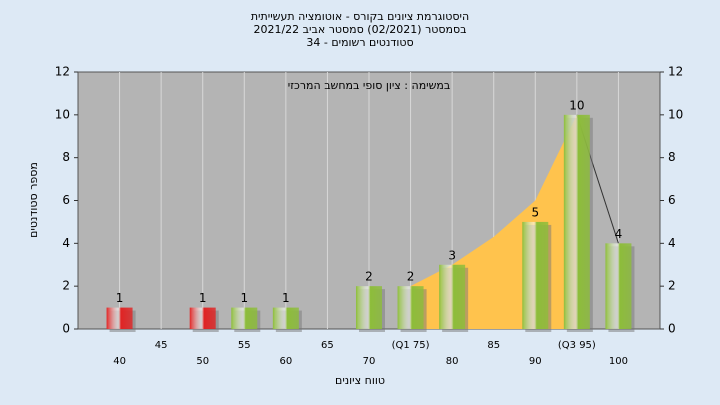 Image resolution: width=720 pixels, height=405 pixels. Describe the element at coordinates (619, 234) in the screenshot. I see `data-label: 4` at that location.